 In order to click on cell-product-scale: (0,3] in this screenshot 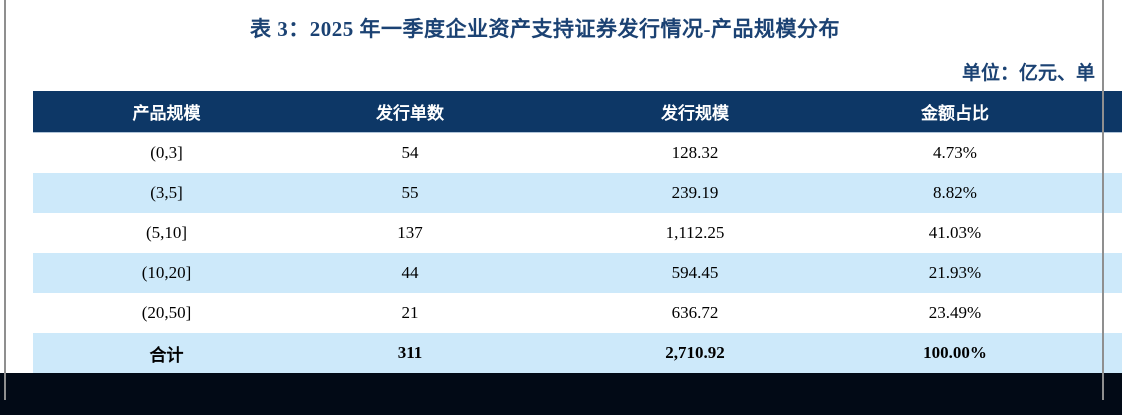, I will do `click(166, 152)`.